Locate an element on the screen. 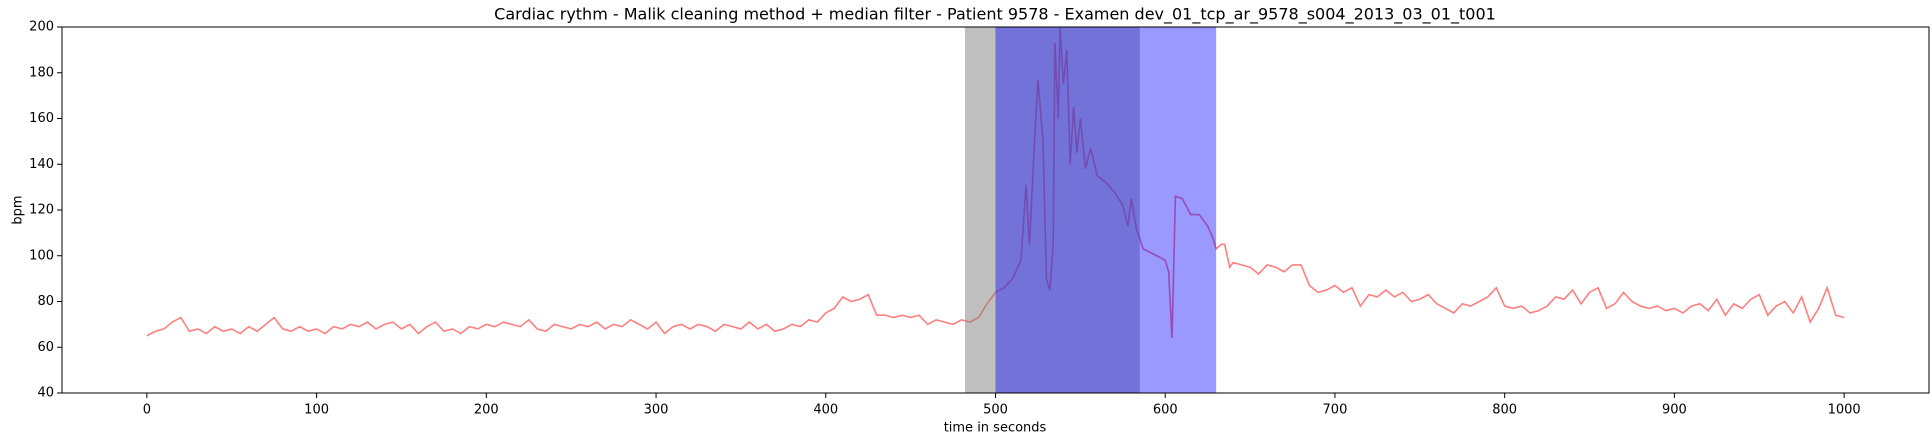 The height and width of the screenshot is (442, 1932). y-tick-label: 40 is located at coordinates (45, 393).